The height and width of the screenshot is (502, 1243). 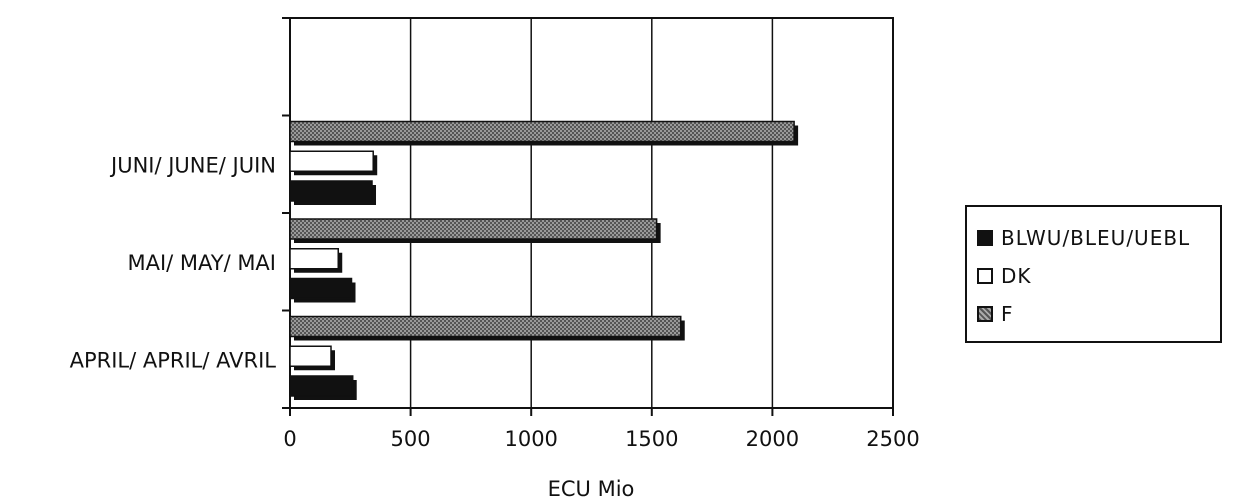 What do you see at coordinates (173, 360) in the screenshot?
I see `y-category-label: APRIL/ APRIL/ AVRIL` at bounding box center [173, 360].